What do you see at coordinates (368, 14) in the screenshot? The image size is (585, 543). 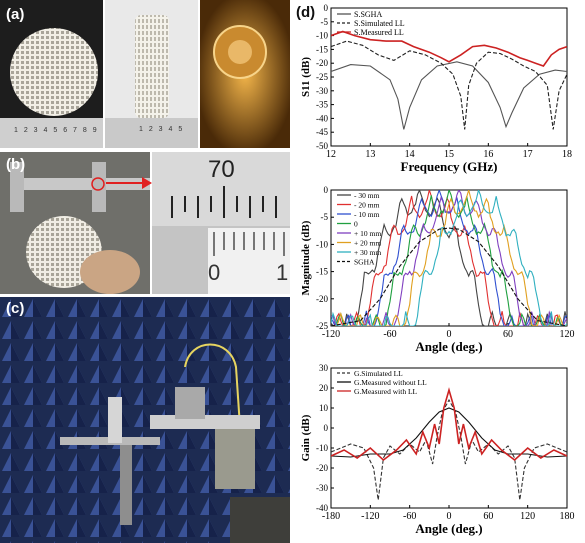 I see `legend-entry-0: S.SGHA` at bounding box center [368, 14].